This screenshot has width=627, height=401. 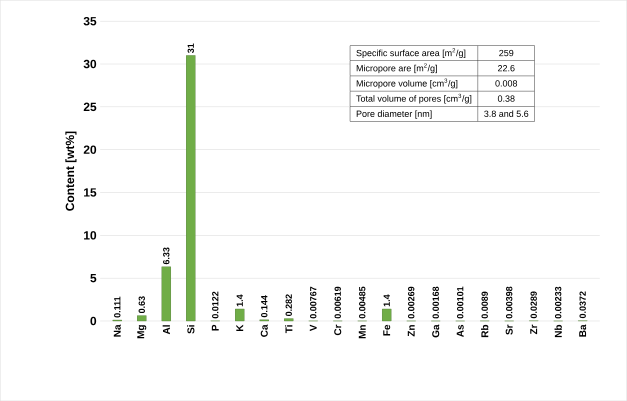 What do you see at coordinates (93, 278) in the screenshot?
I see `y-tick-label: 5` at bounding box center [93, 278].